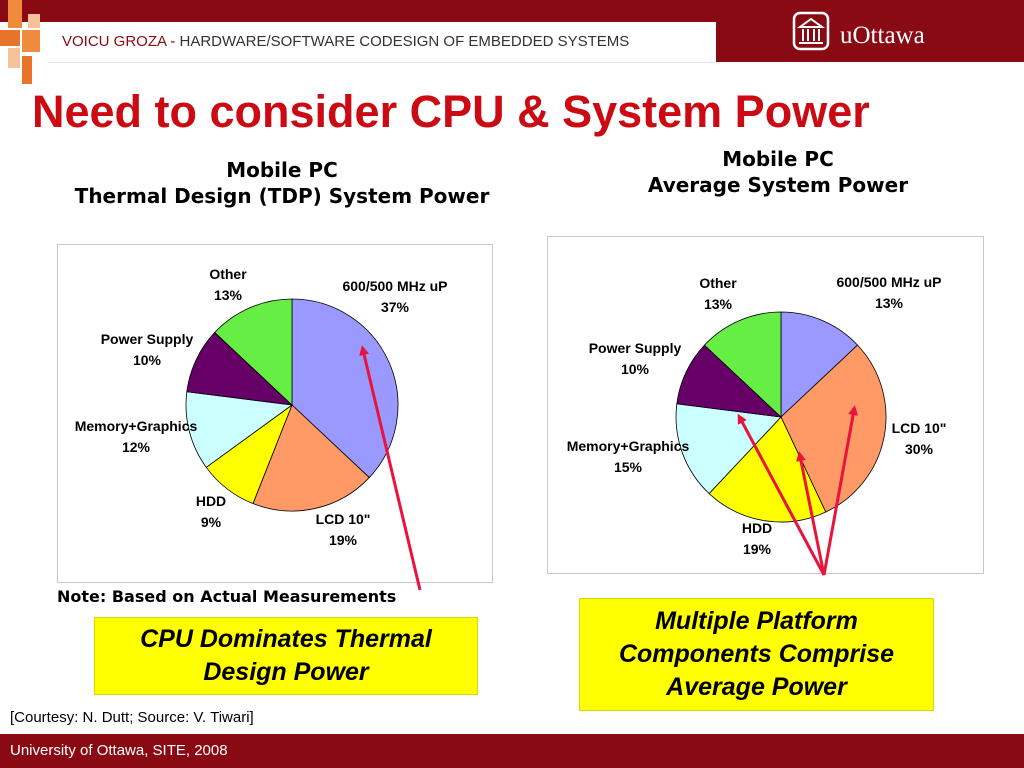  Describe the element at coordinates (882, 35) in the screenshot. I see `brand-wordmark: uOttawa` at that location.